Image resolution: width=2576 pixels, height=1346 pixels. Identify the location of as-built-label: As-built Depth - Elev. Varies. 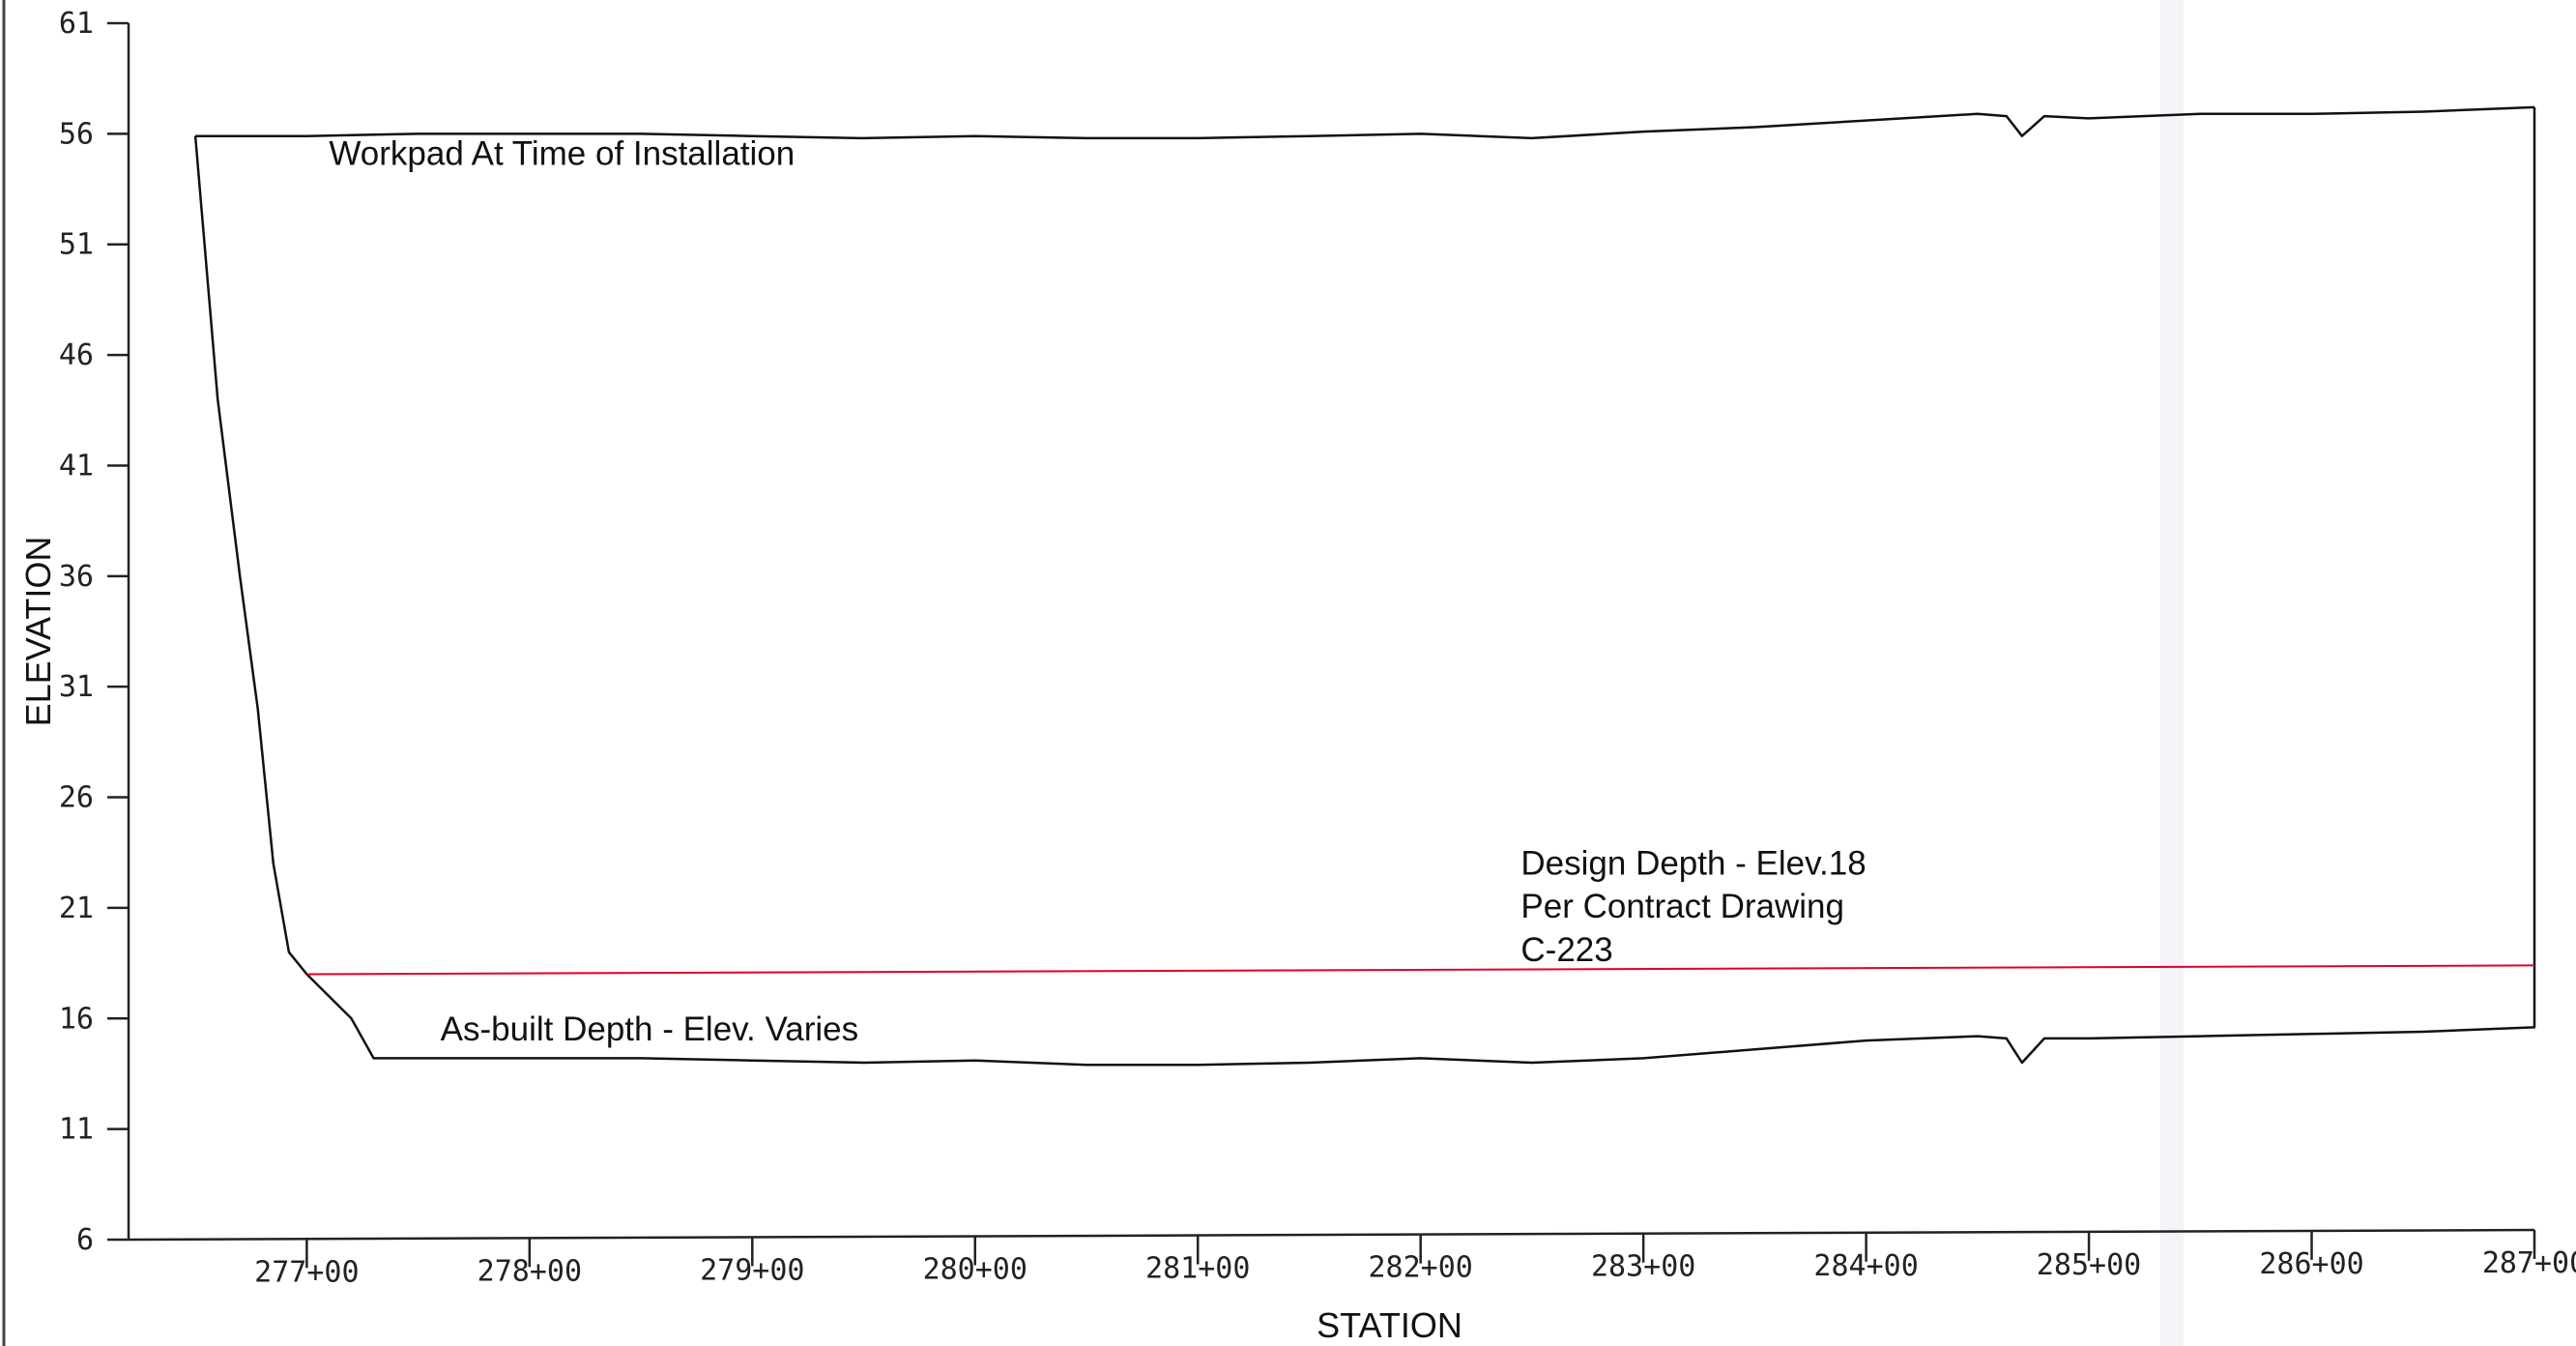
(649, 1029).